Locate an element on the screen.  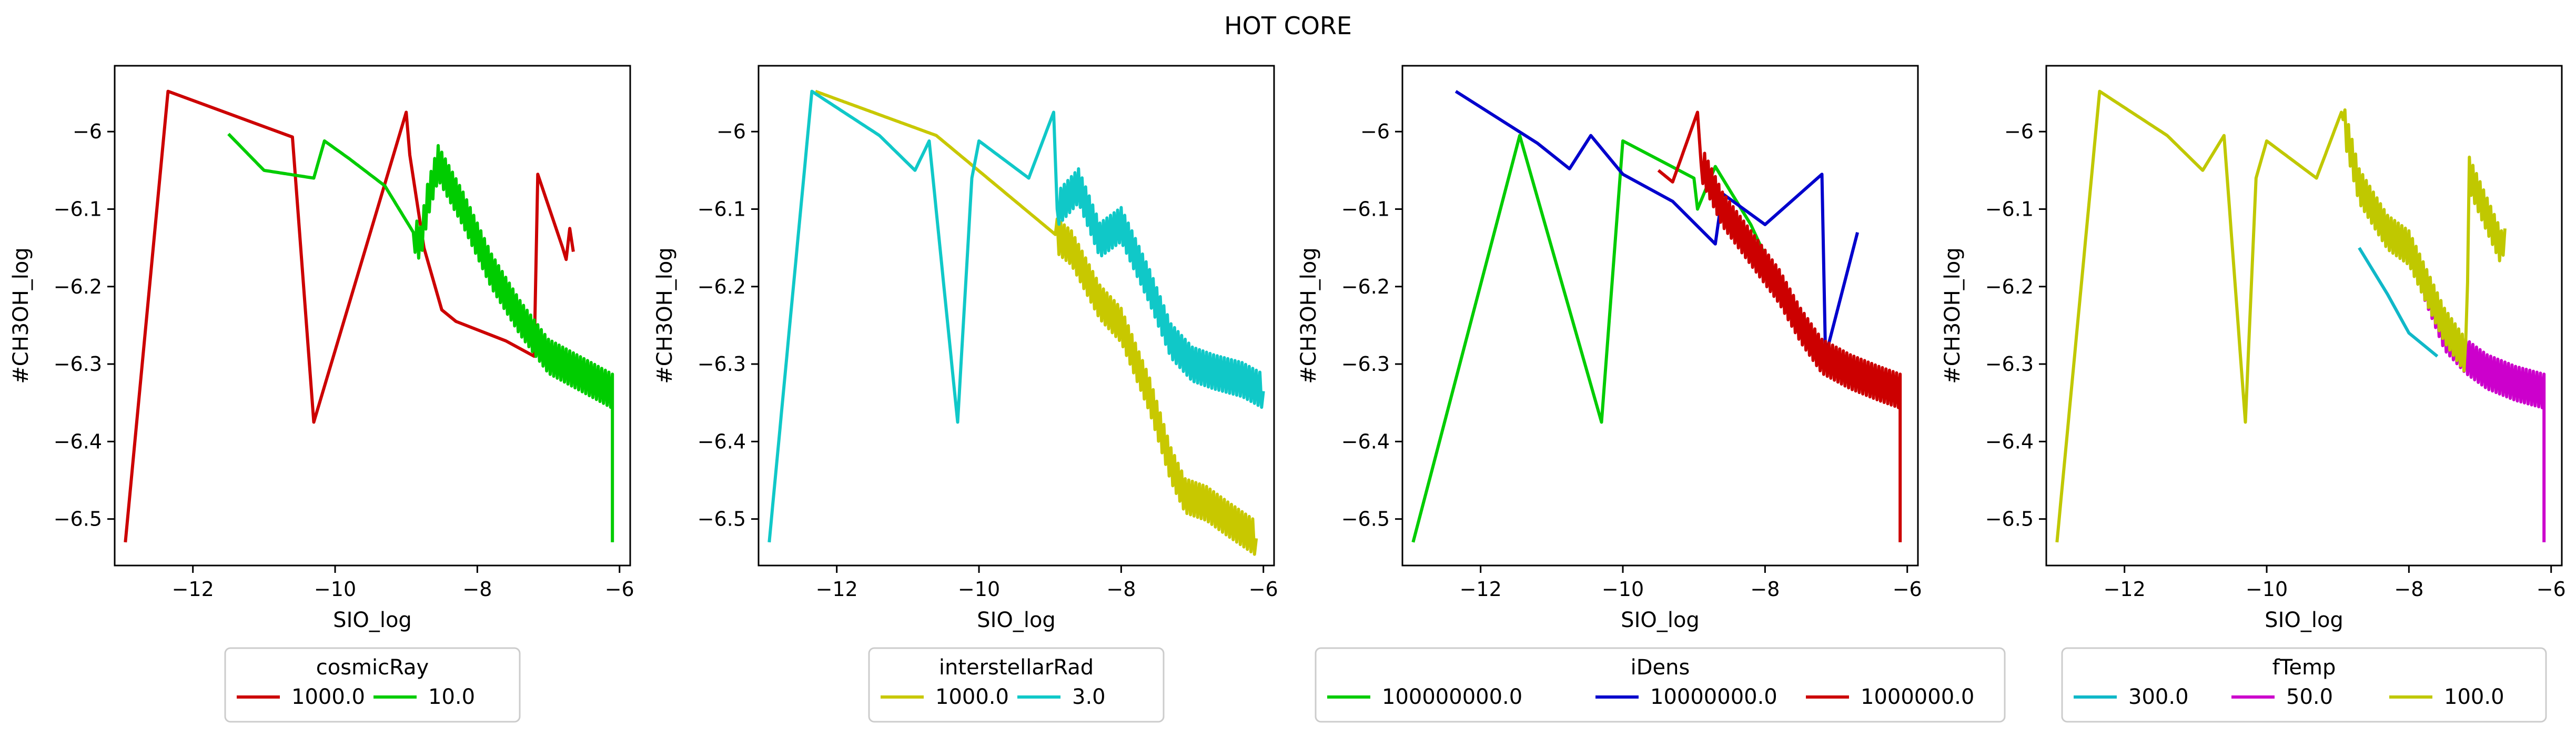
legend-entry-label: 1000000.0 is located at coordinates (1917, 697).